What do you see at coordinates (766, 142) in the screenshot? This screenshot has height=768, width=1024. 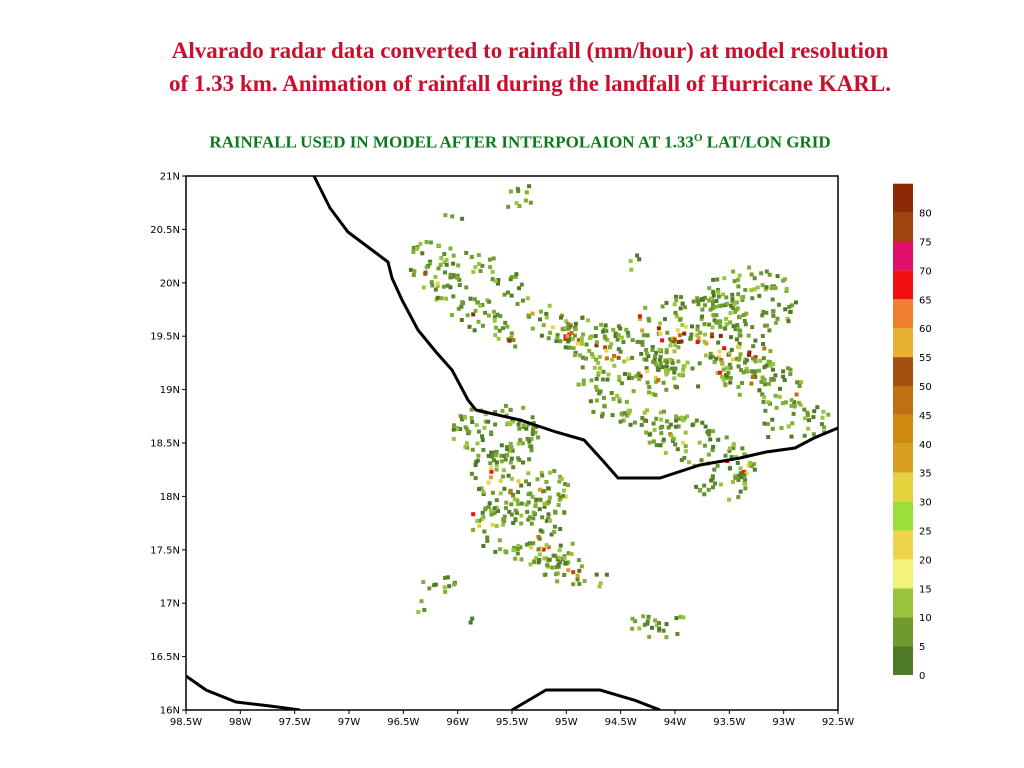 I see `subtitle-suffix: LAT/LON GRID` at bounding box center [766, 142].